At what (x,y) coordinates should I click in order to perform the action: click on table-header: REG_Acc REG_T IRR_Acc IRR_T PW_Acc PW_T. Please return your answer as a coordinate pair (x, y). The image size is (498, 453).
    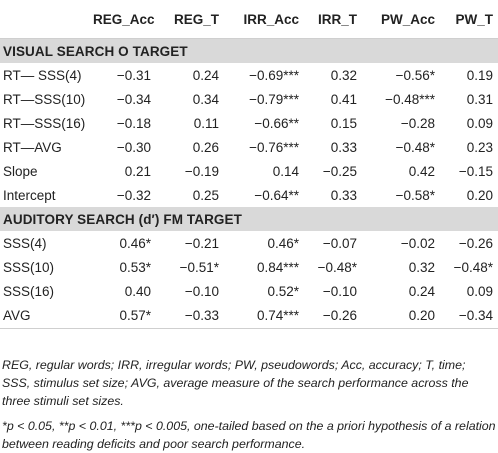
    Looking at the image, I should click on (249, 19).